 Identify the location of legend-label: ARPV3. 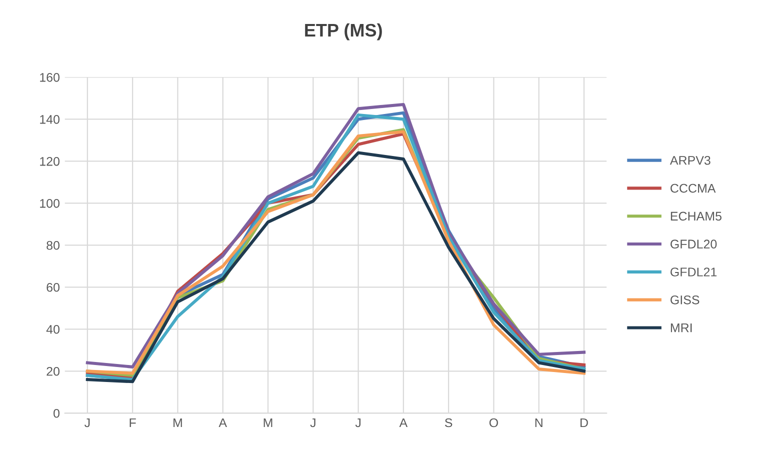
(690, 160).